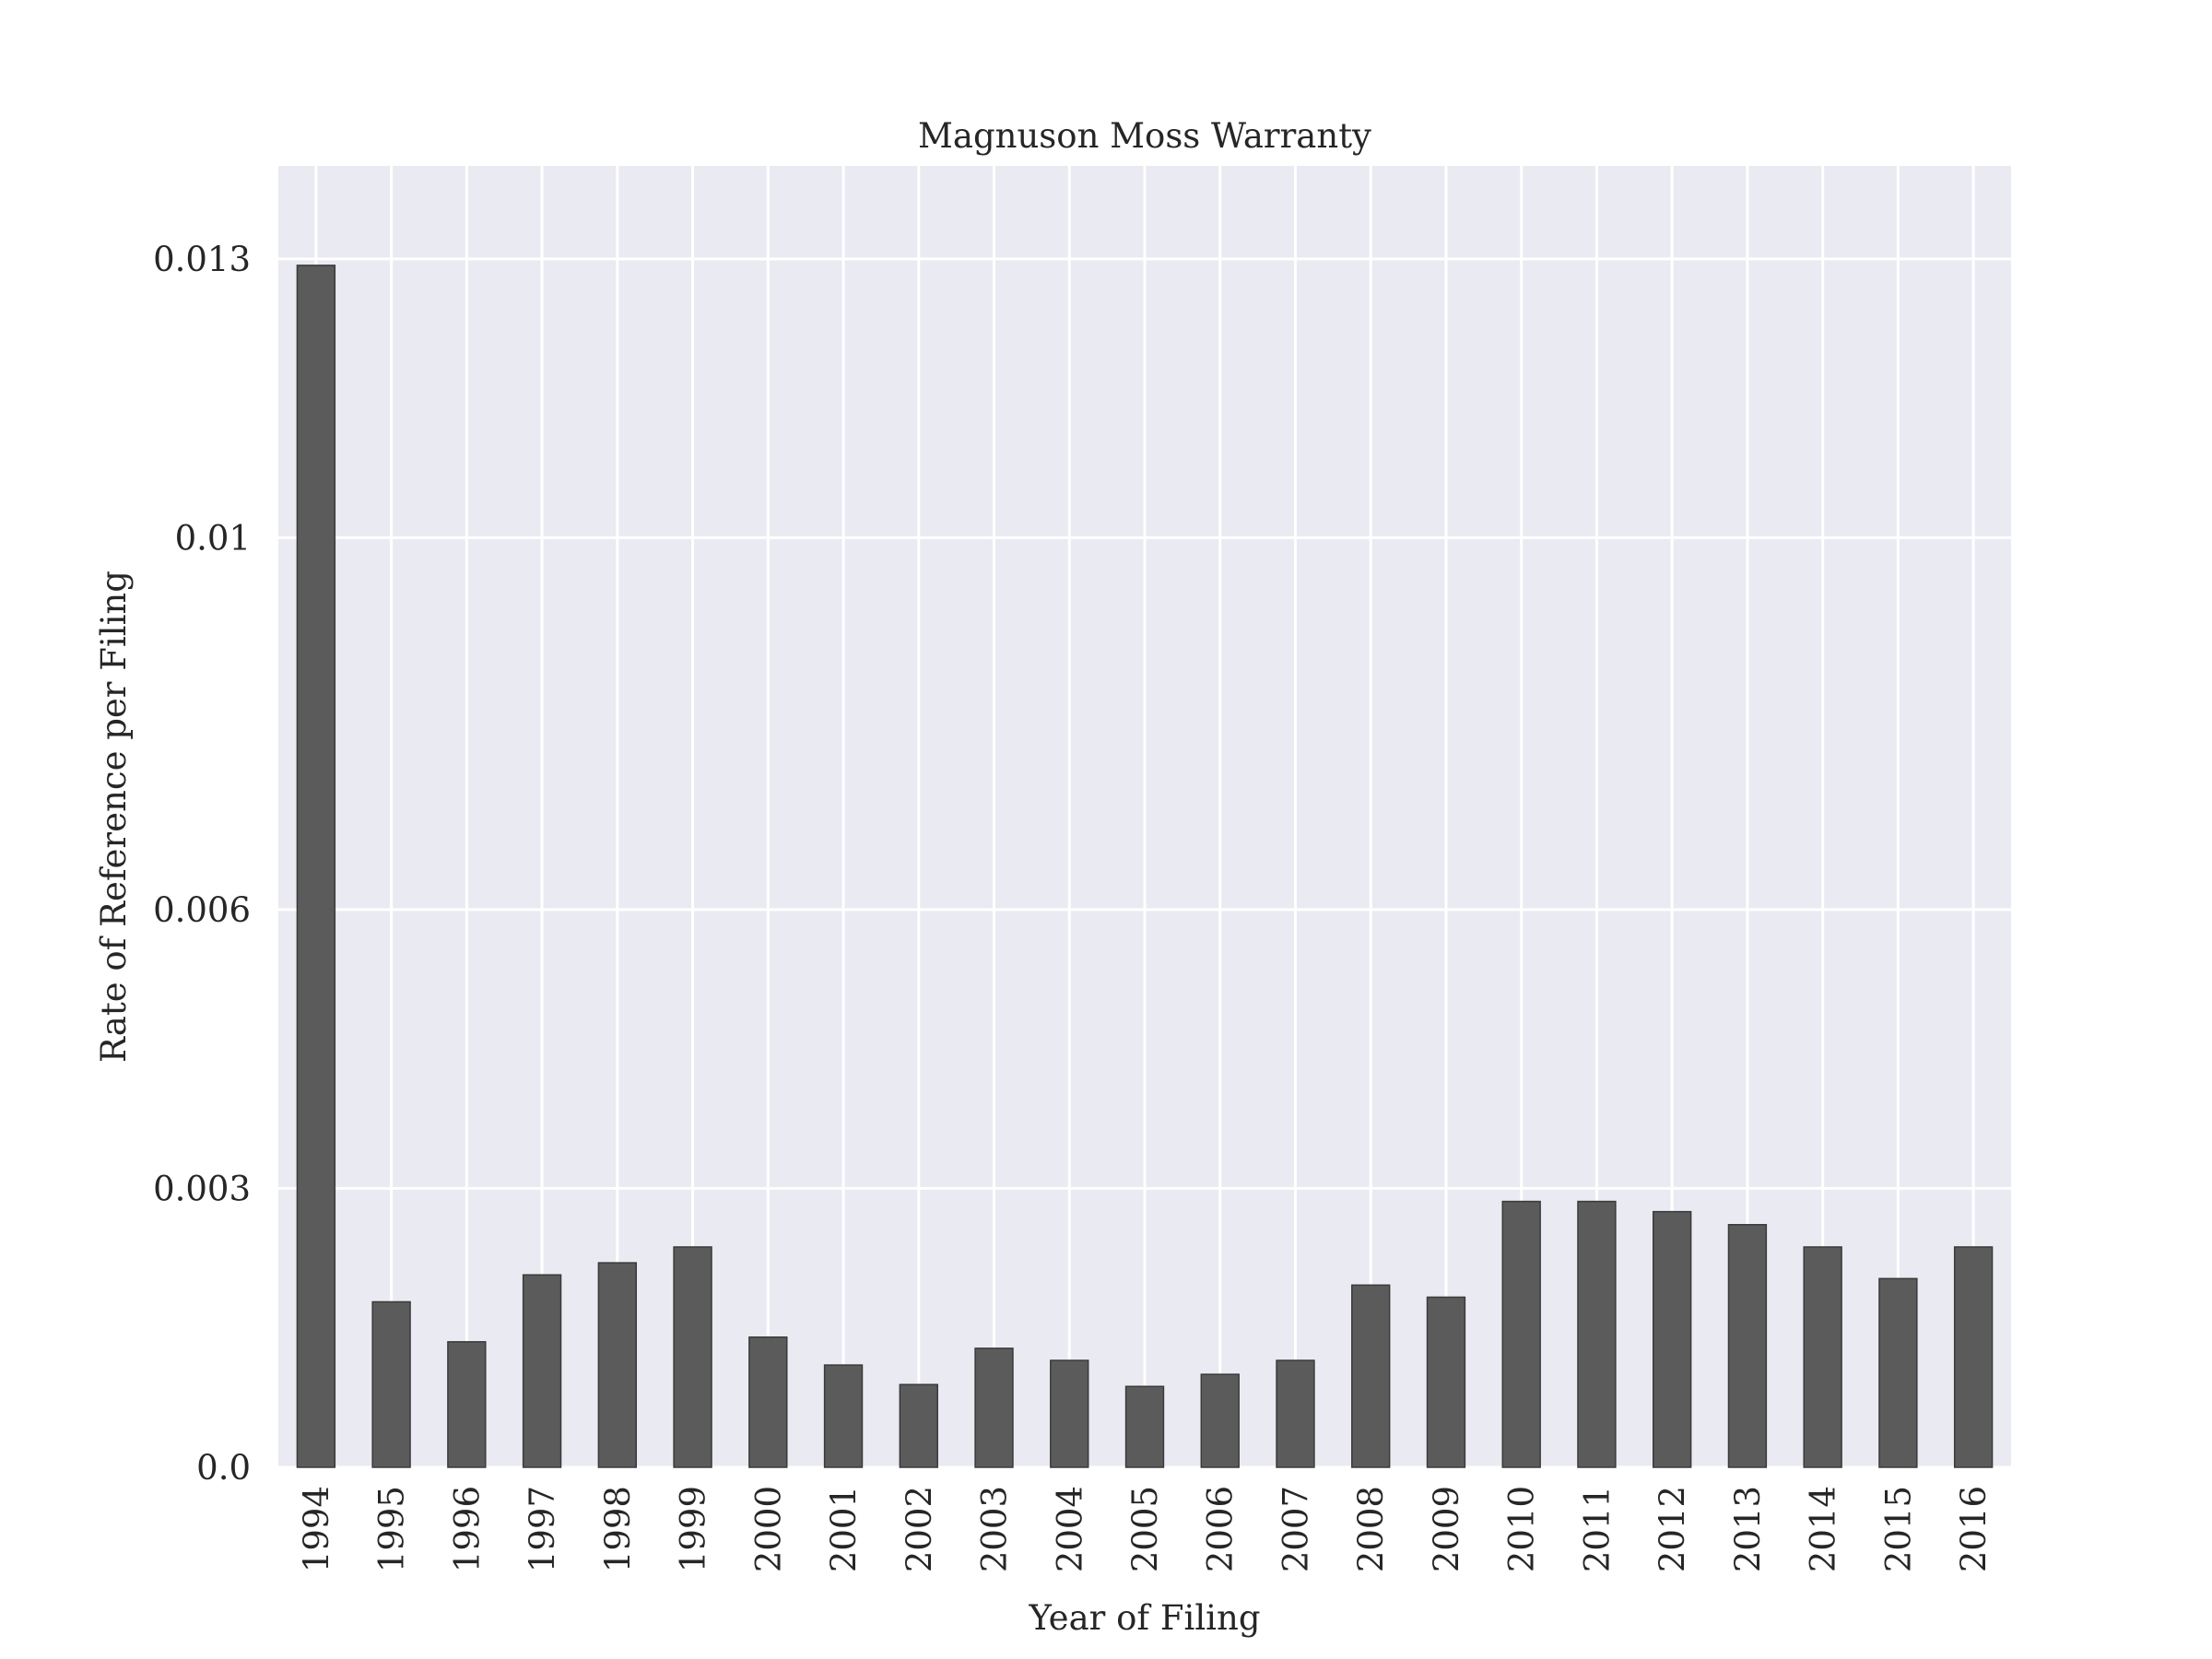 The width and height of the screenshot is (2212, 1659). What do you see at coordinates (1069, 1413) in the screenshot?
I see `bar-2004` at bounding box center [1069, 1413].